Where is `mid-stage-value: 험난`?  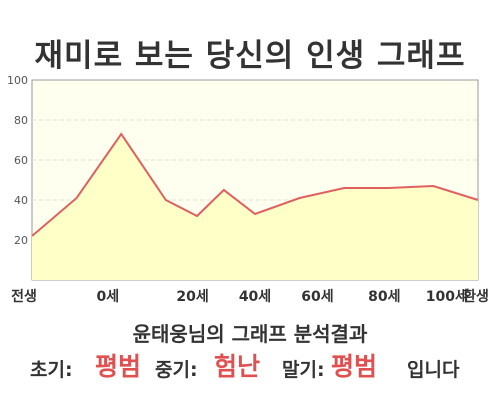 mid-stage-value: 험난 is located at coordinates (237, 366).